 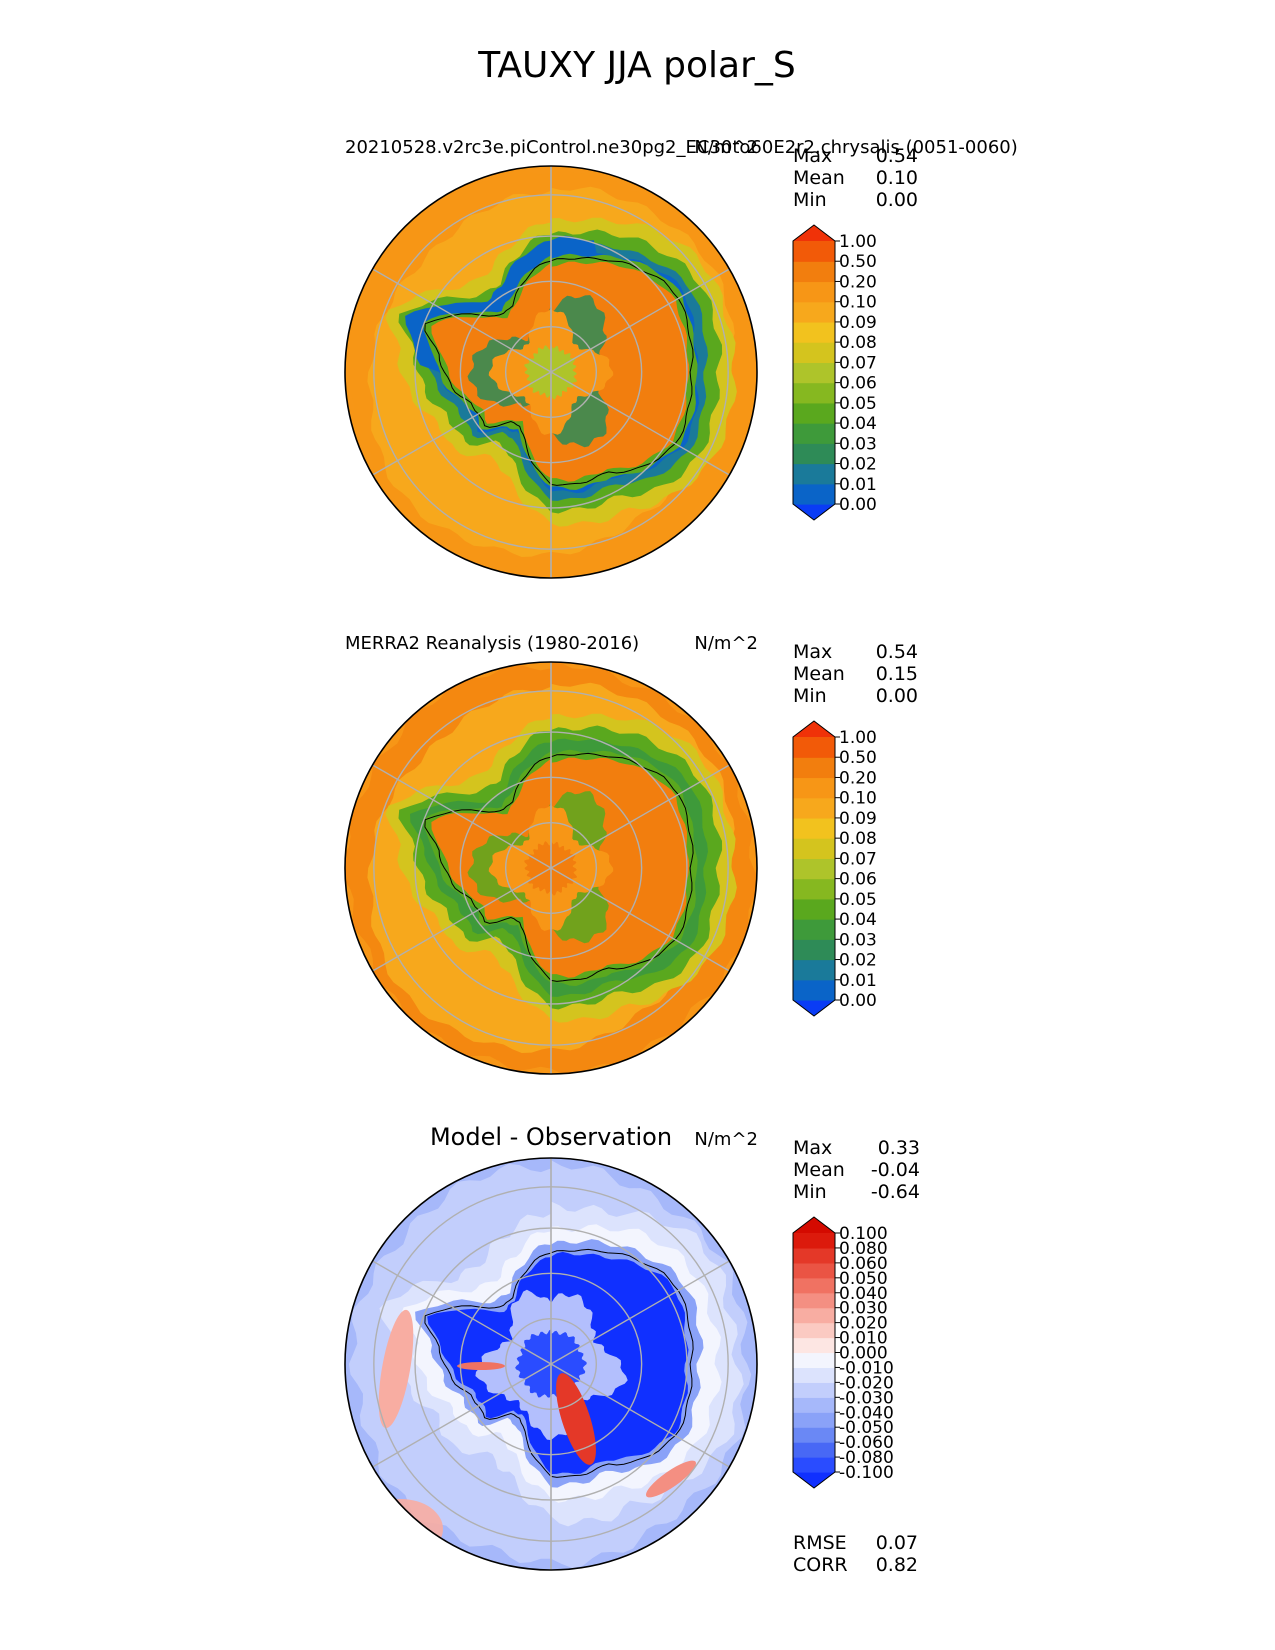 What do you see at coordinates (858, 859) in the screenshot?
I see `colorbar-tick-label: 0.07` at bounding box center [858, 859].